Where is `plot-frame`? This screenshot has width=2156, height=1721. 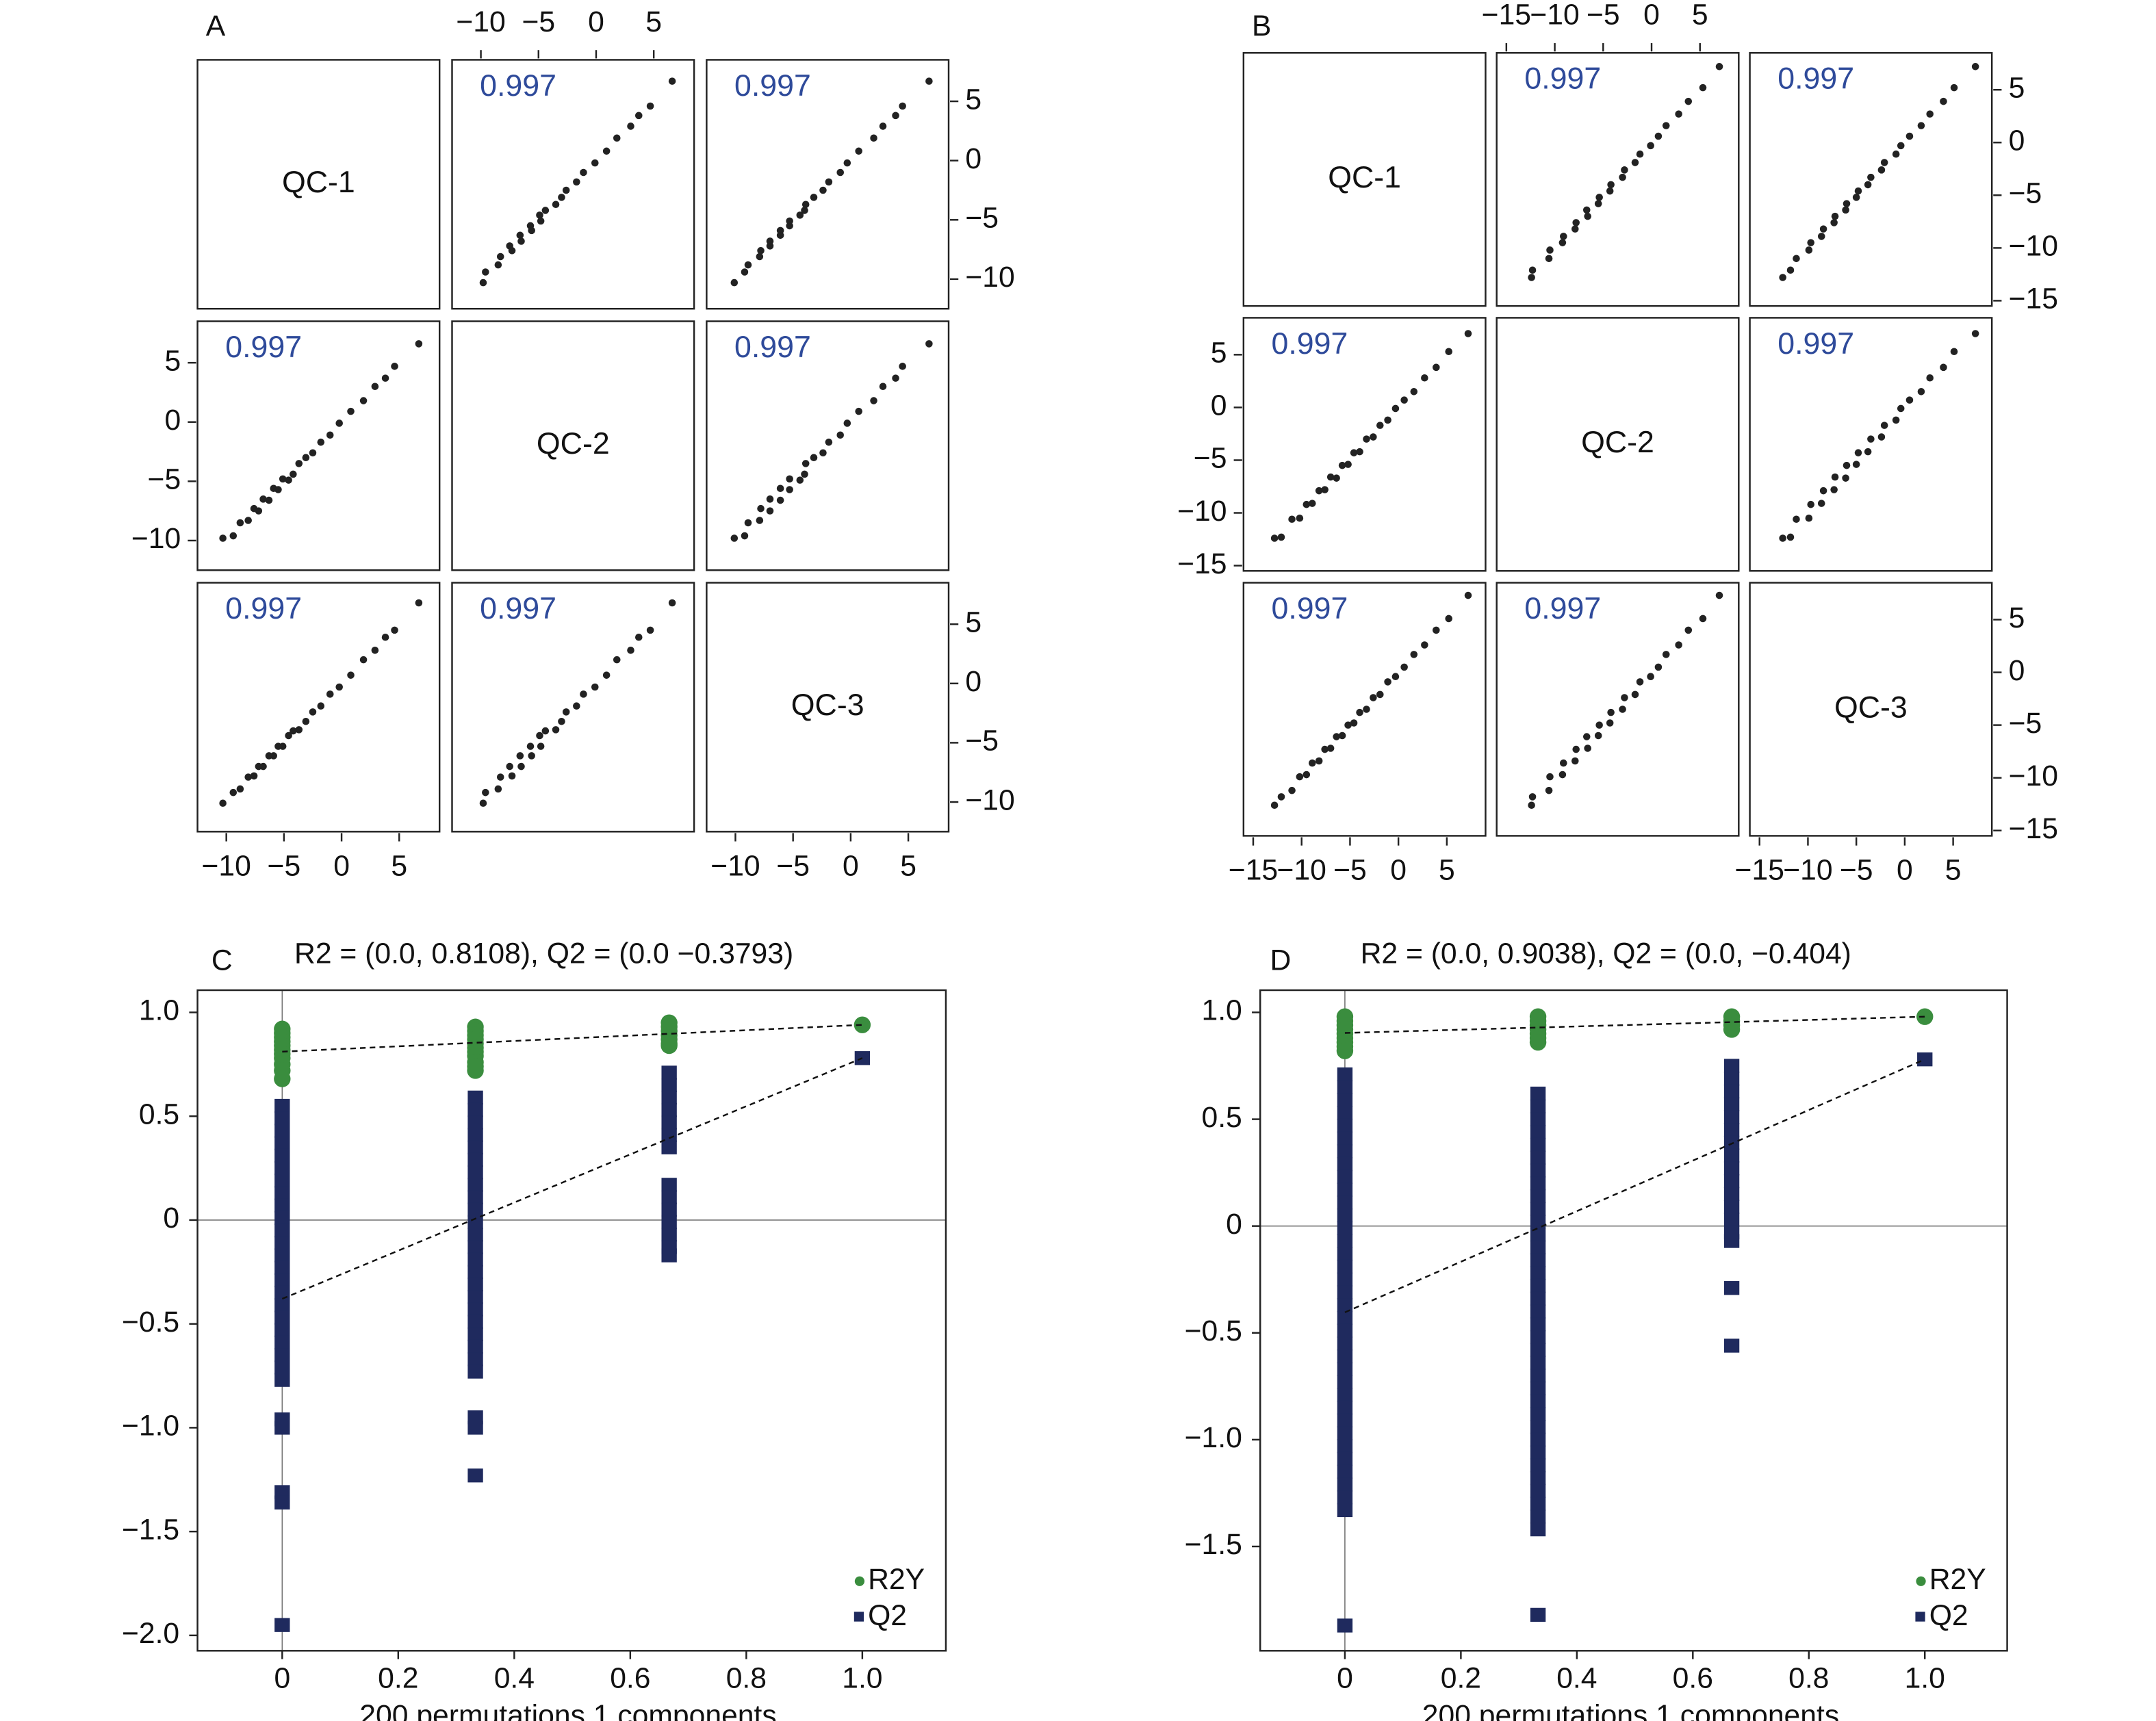 plot-frame is located at coordinates (1633, 1320).